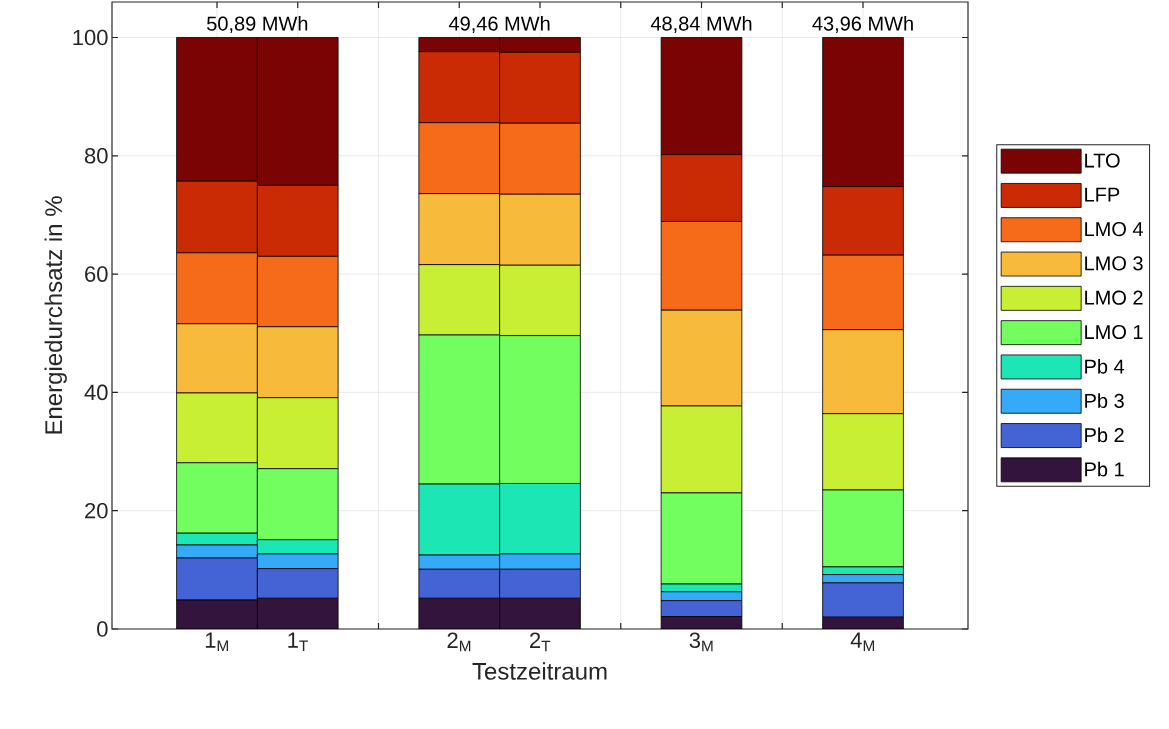 The width and height of the screenshot is (1169, 729). Describe the element at coordinates (1102, 160) in the screenshot. I see `legend-label: LTO` at that location.